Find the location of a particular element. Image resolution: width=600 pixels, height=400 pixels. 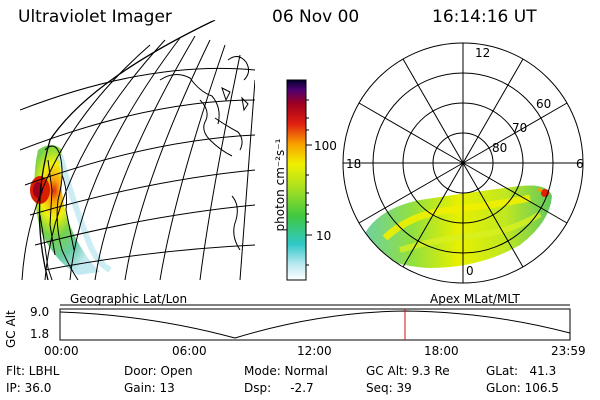

colorbar-tick-100: 100 is located at coordinates (325, 146).